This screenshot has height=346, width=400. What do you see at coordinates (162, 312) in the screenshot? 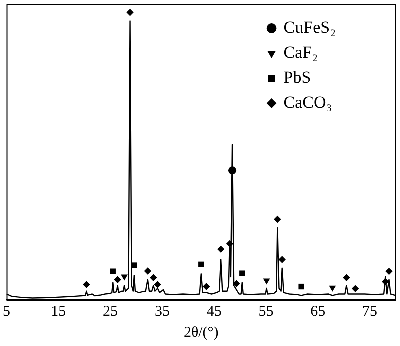
I see `x-tick-label: 35` at bounding box center [162, 312].